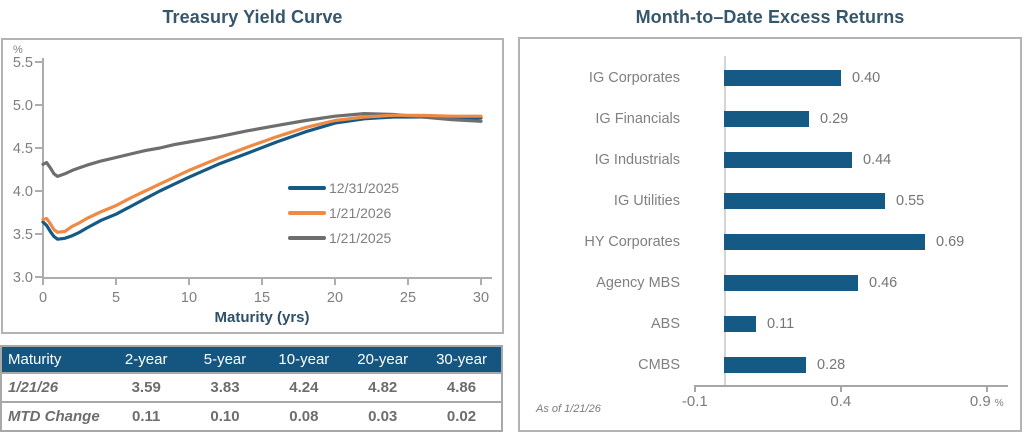 This screenshot has height=437, width=1024. What do you see at coordinates (694, 401) in the screenshot?
I see `x-tick-label: -0.1` at bounding box center [694, 401].